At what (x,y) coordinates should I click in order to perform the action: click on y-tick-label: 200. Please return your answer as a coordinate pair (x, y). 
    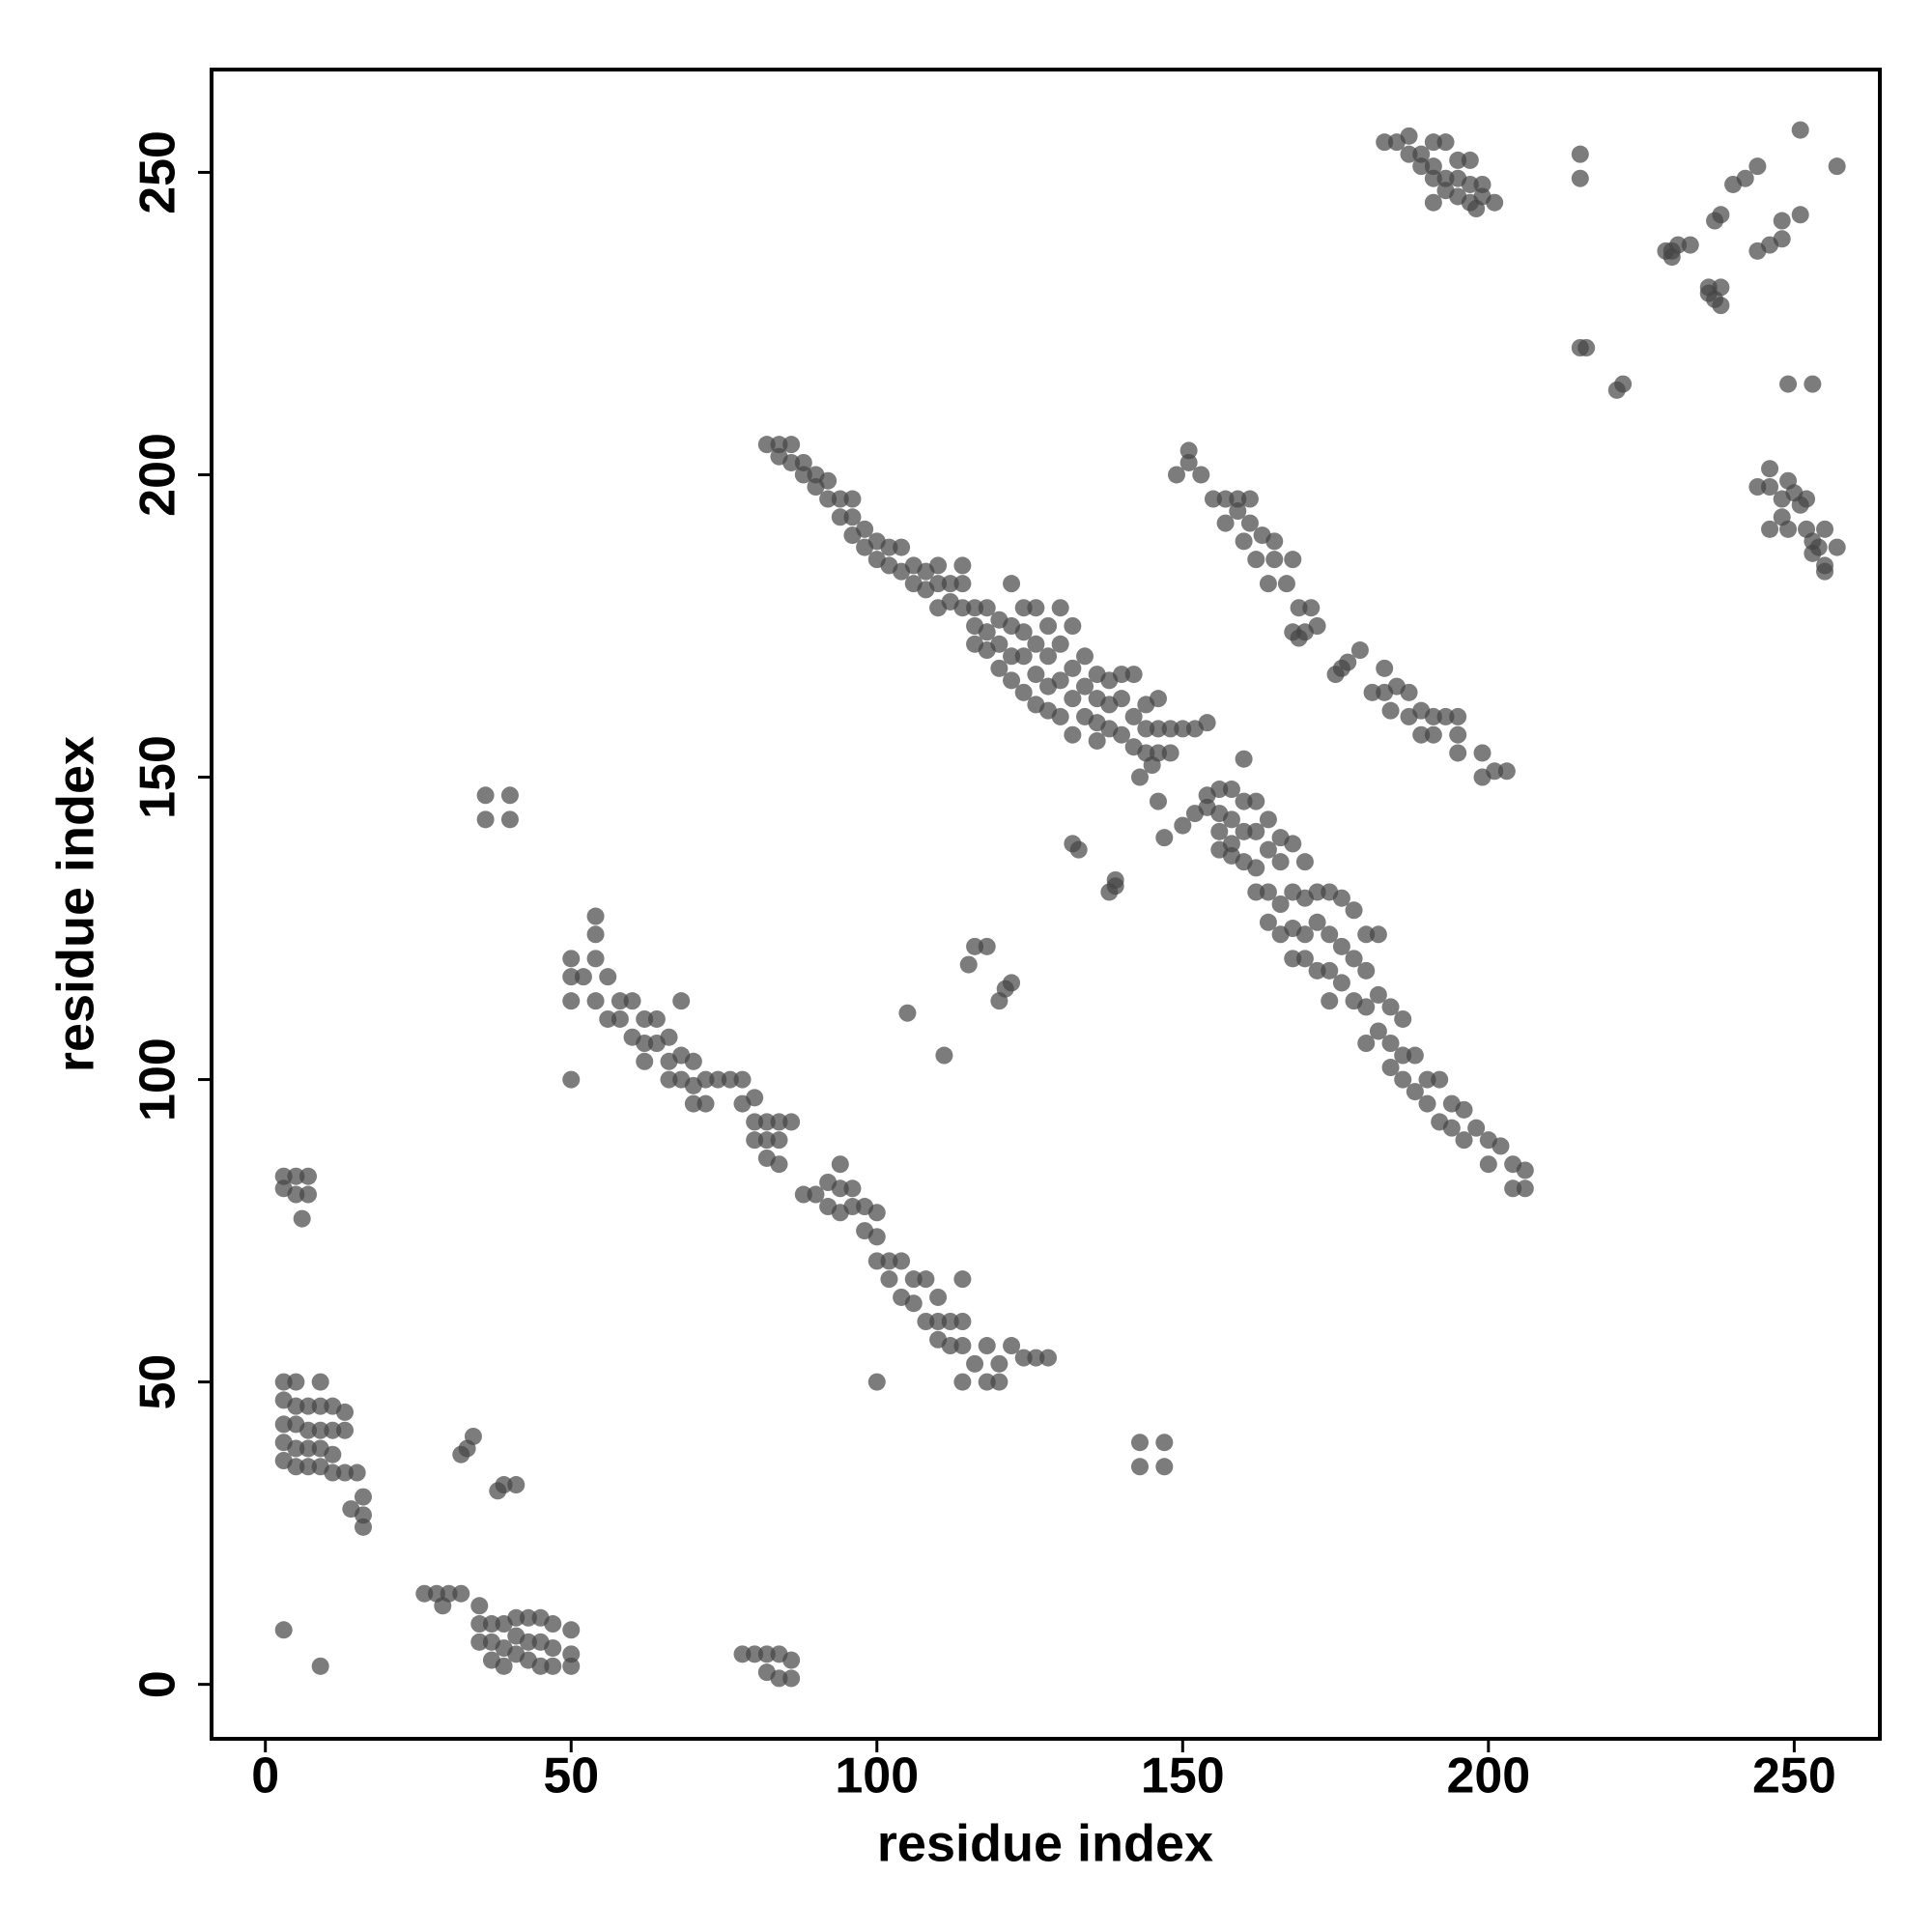
    Looking at the image, I should click on (158, 475).